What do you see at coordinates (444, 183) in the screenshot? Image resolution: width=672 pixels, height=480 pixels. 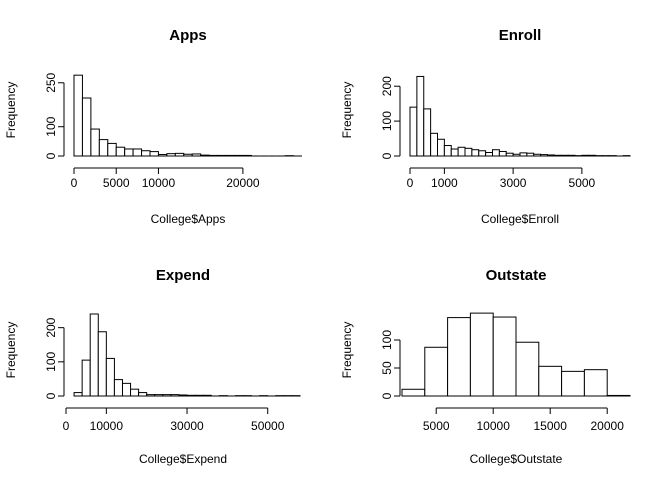 I see `x-tick-label: 1000` at bounding box center [444, 183].